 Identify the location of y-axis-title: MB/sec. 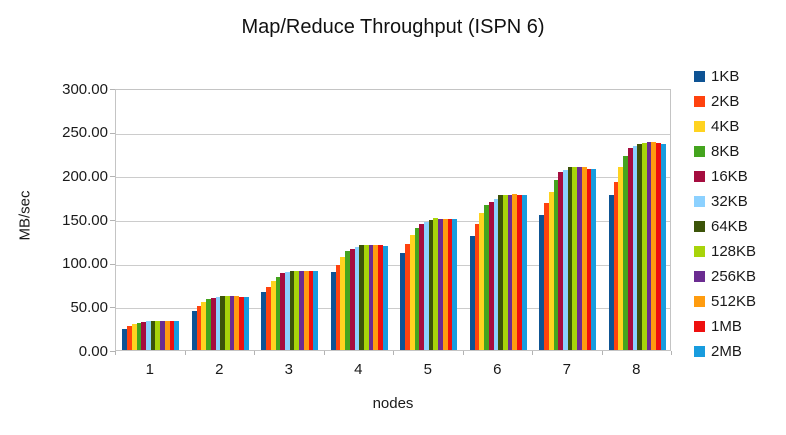
(25, 215).